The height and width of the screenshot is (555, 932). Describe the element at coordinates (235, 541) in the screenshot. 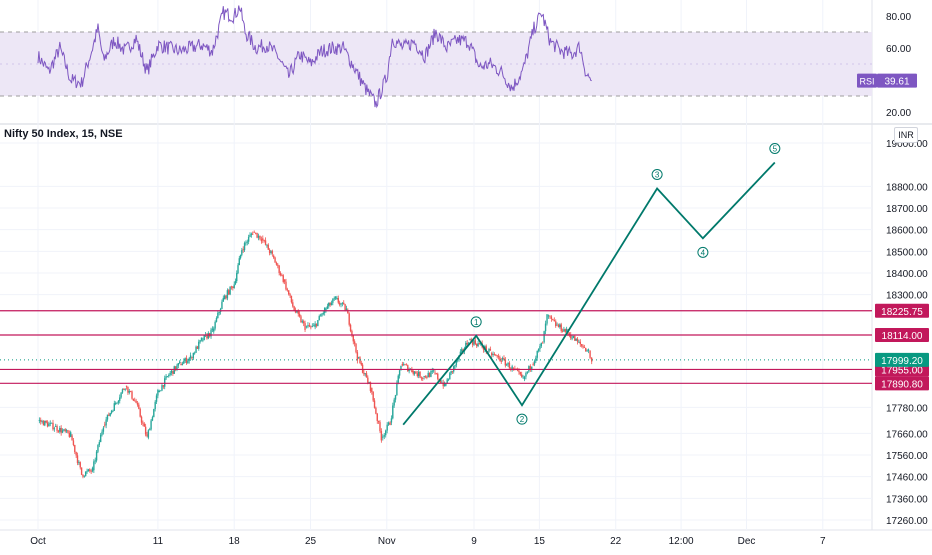

I see `time-axis-label: 18` at that location.